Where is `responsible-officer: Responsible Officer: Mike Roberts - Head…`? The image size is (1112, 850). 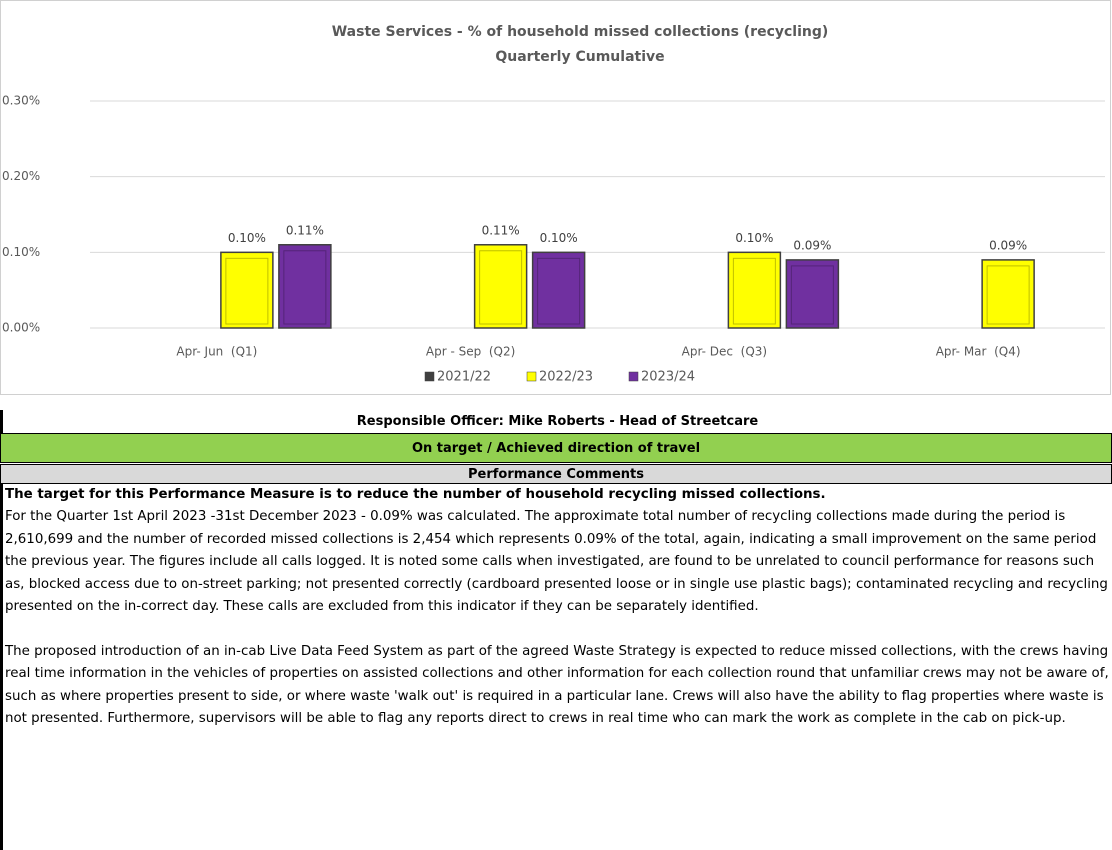 responsible-officer: Responsible Officer: Mike Roberts - Head… is located at coordinates (556, 422).